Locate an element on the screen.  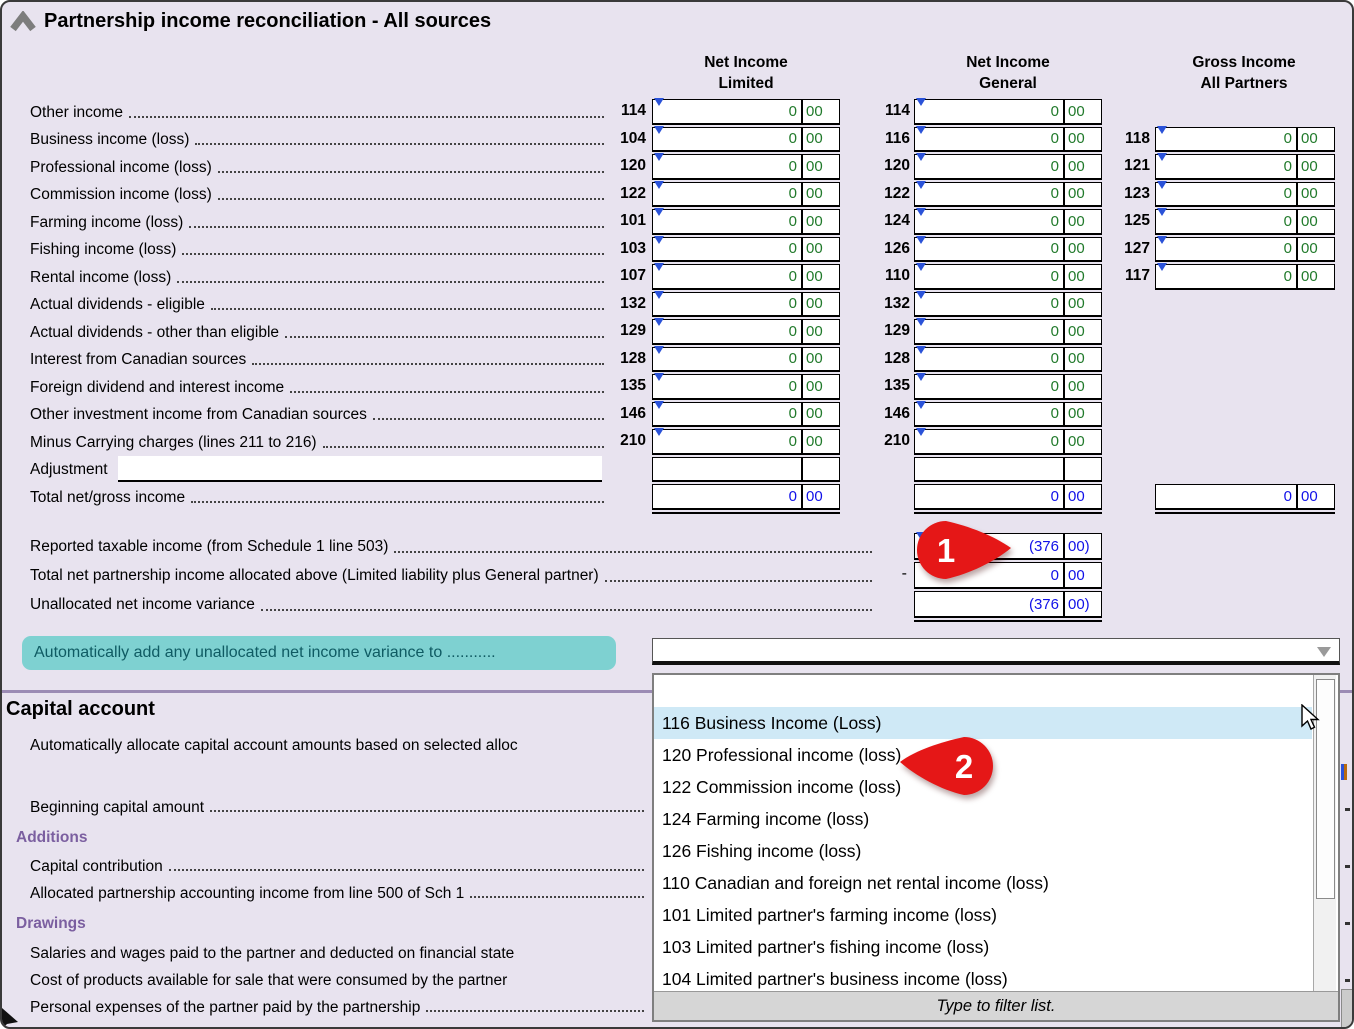
scrollbar-thumb is located at coordinates (1325, 789).